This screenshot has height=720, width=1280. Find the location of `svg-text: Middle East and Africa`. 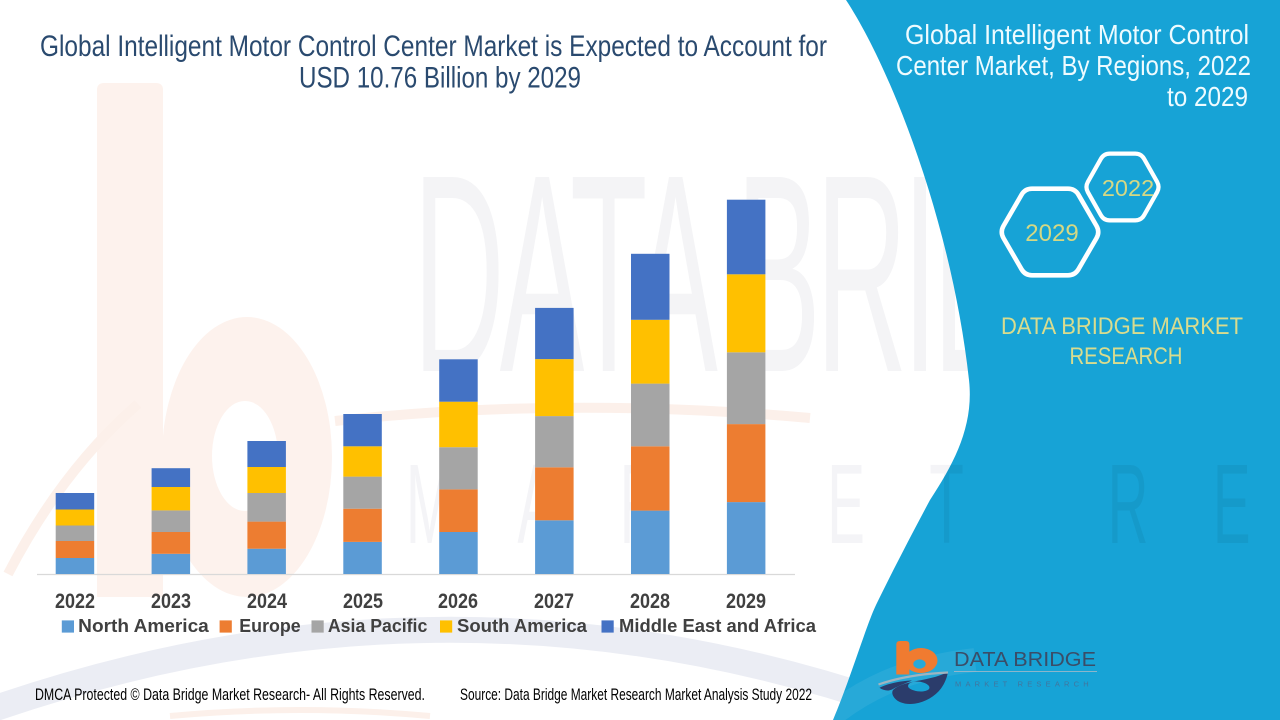

svg-text: Middle East and Africa is located at coordinates (718, 626).